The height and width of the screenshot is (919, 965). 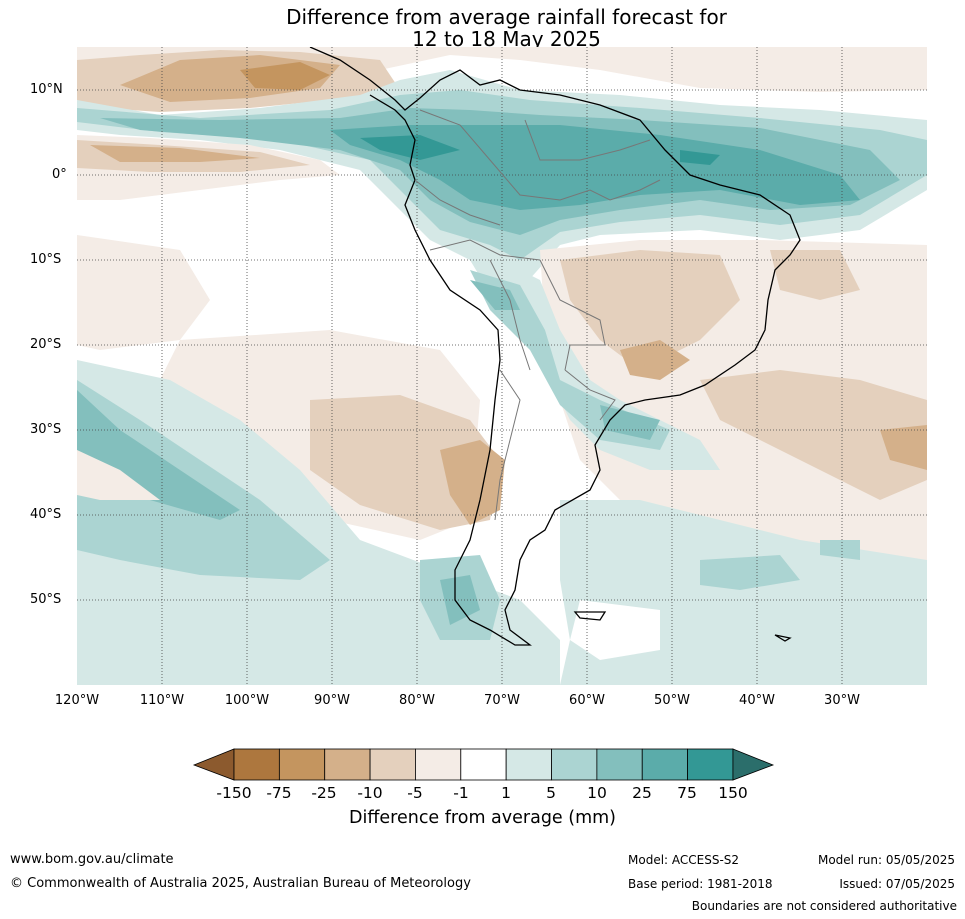 I want to click on lon-label: 60°W, so click(x=587, y=700).